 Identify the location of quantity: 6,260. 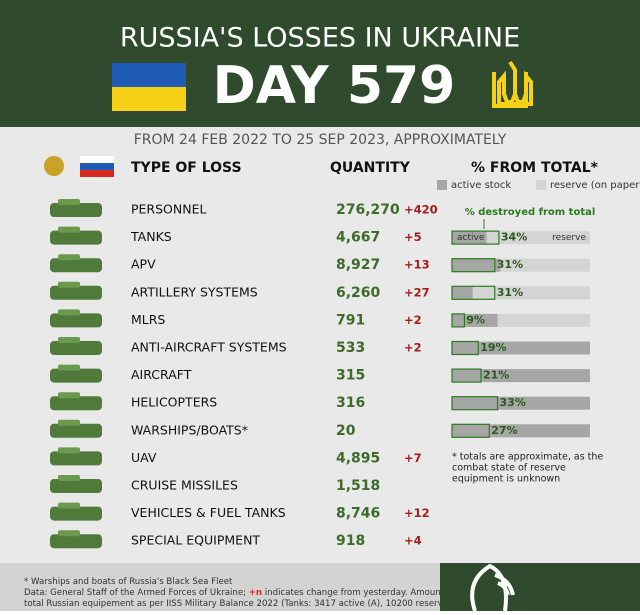
(358, 293).